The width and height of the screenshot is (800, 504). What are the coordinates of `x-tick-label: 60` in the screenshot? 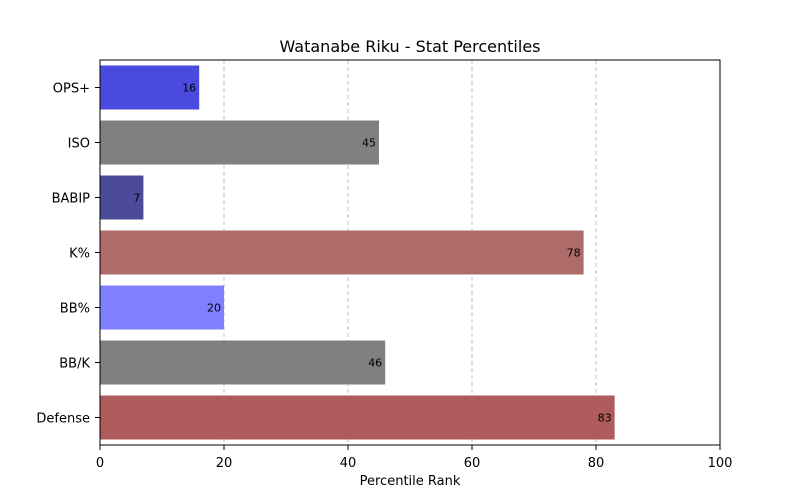 It's located at (472, 463).